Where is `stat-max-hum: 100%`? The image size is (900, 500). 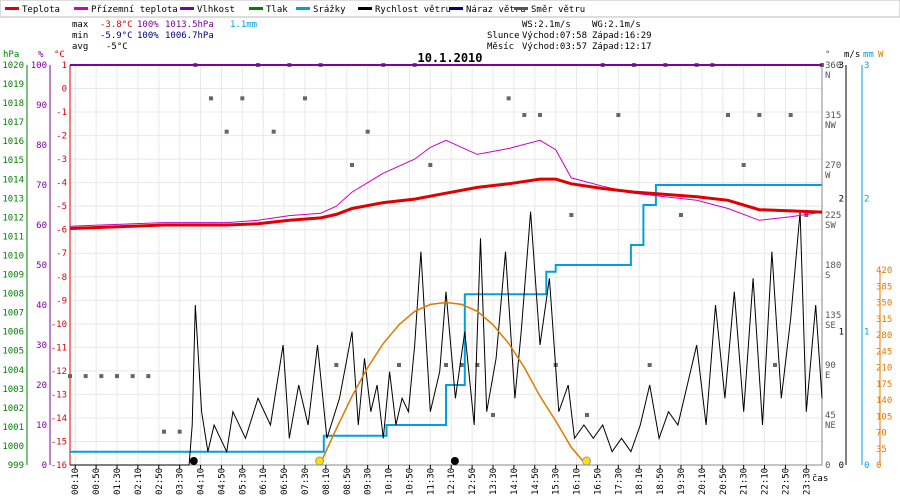 stat-max-hum: 100% is located at coordinates (148, 25).